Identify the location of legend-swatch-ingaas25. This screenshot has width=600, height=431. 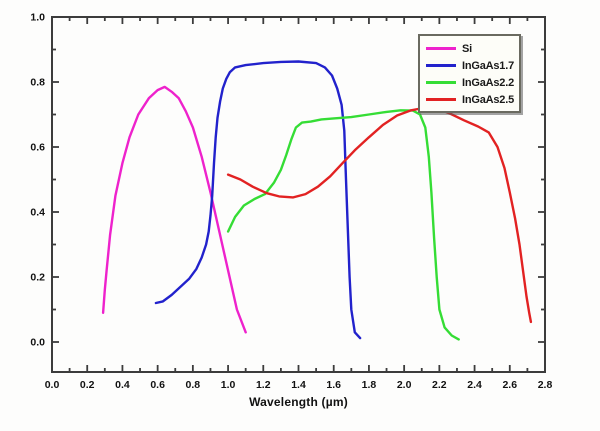
(441, 99).